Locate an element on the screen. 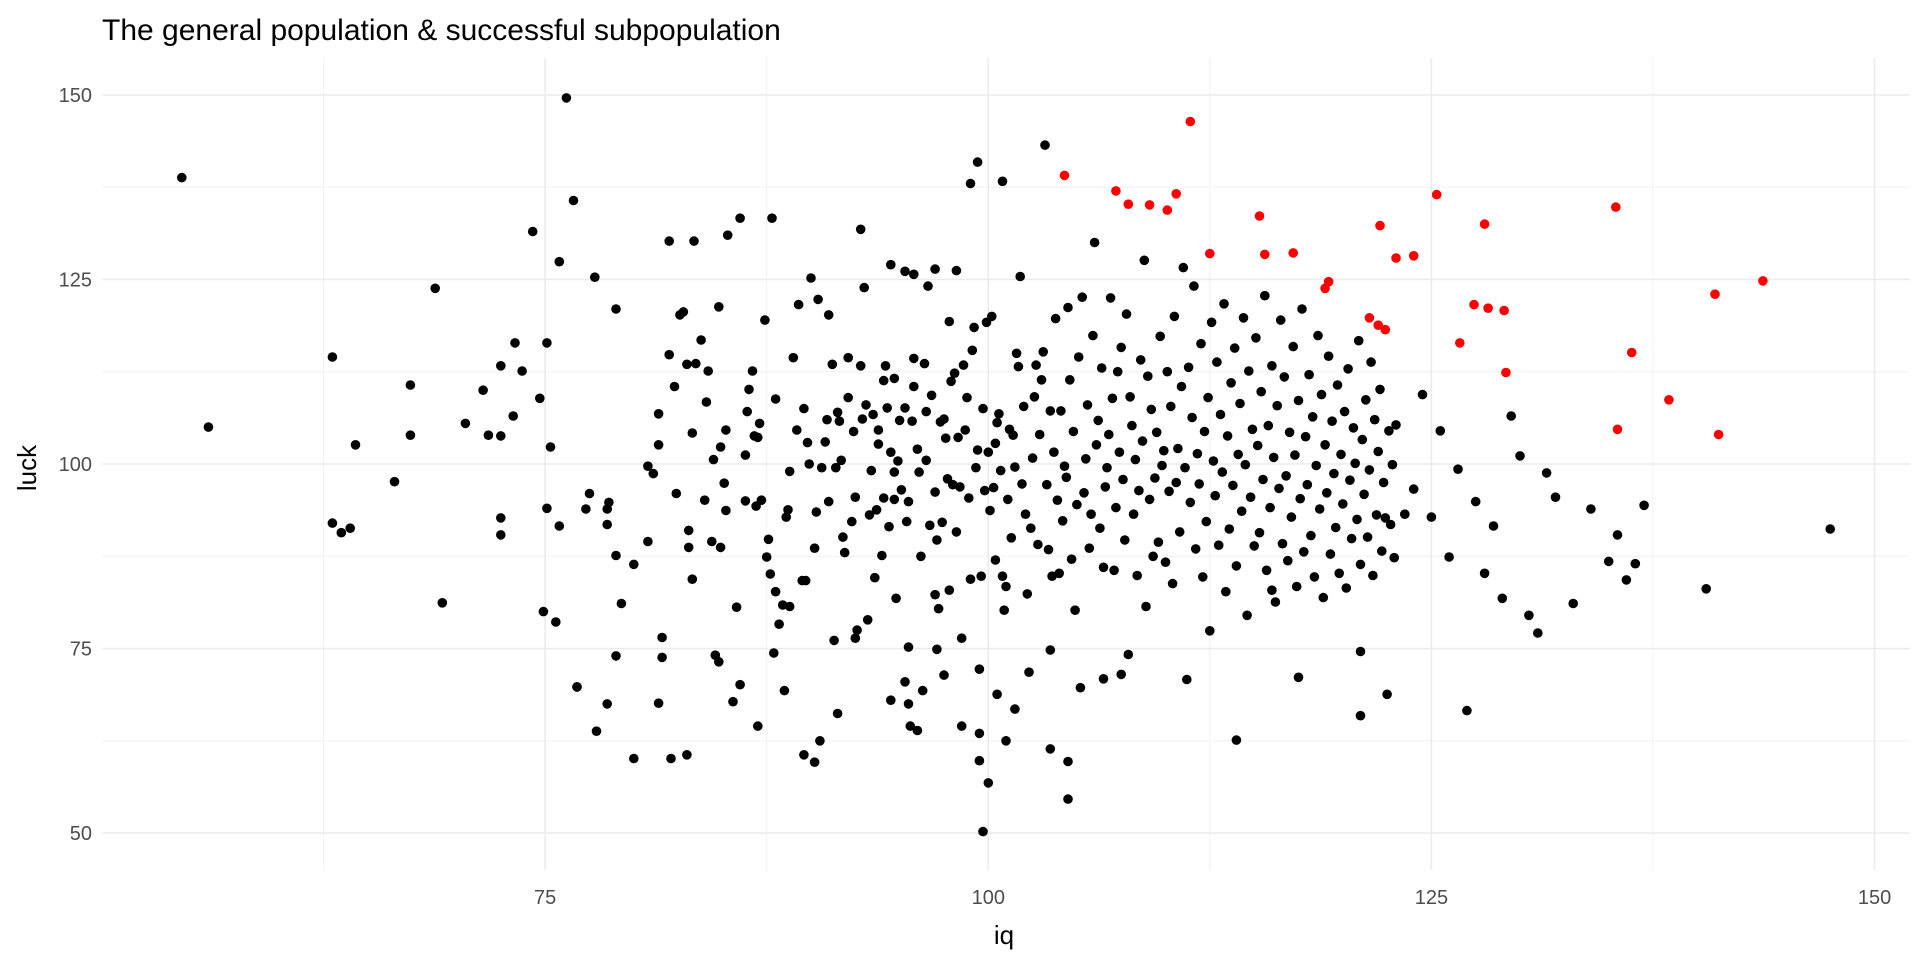 The image size is (1920, 960). x-axis-title: iq is located at coordinates (1004, 935).